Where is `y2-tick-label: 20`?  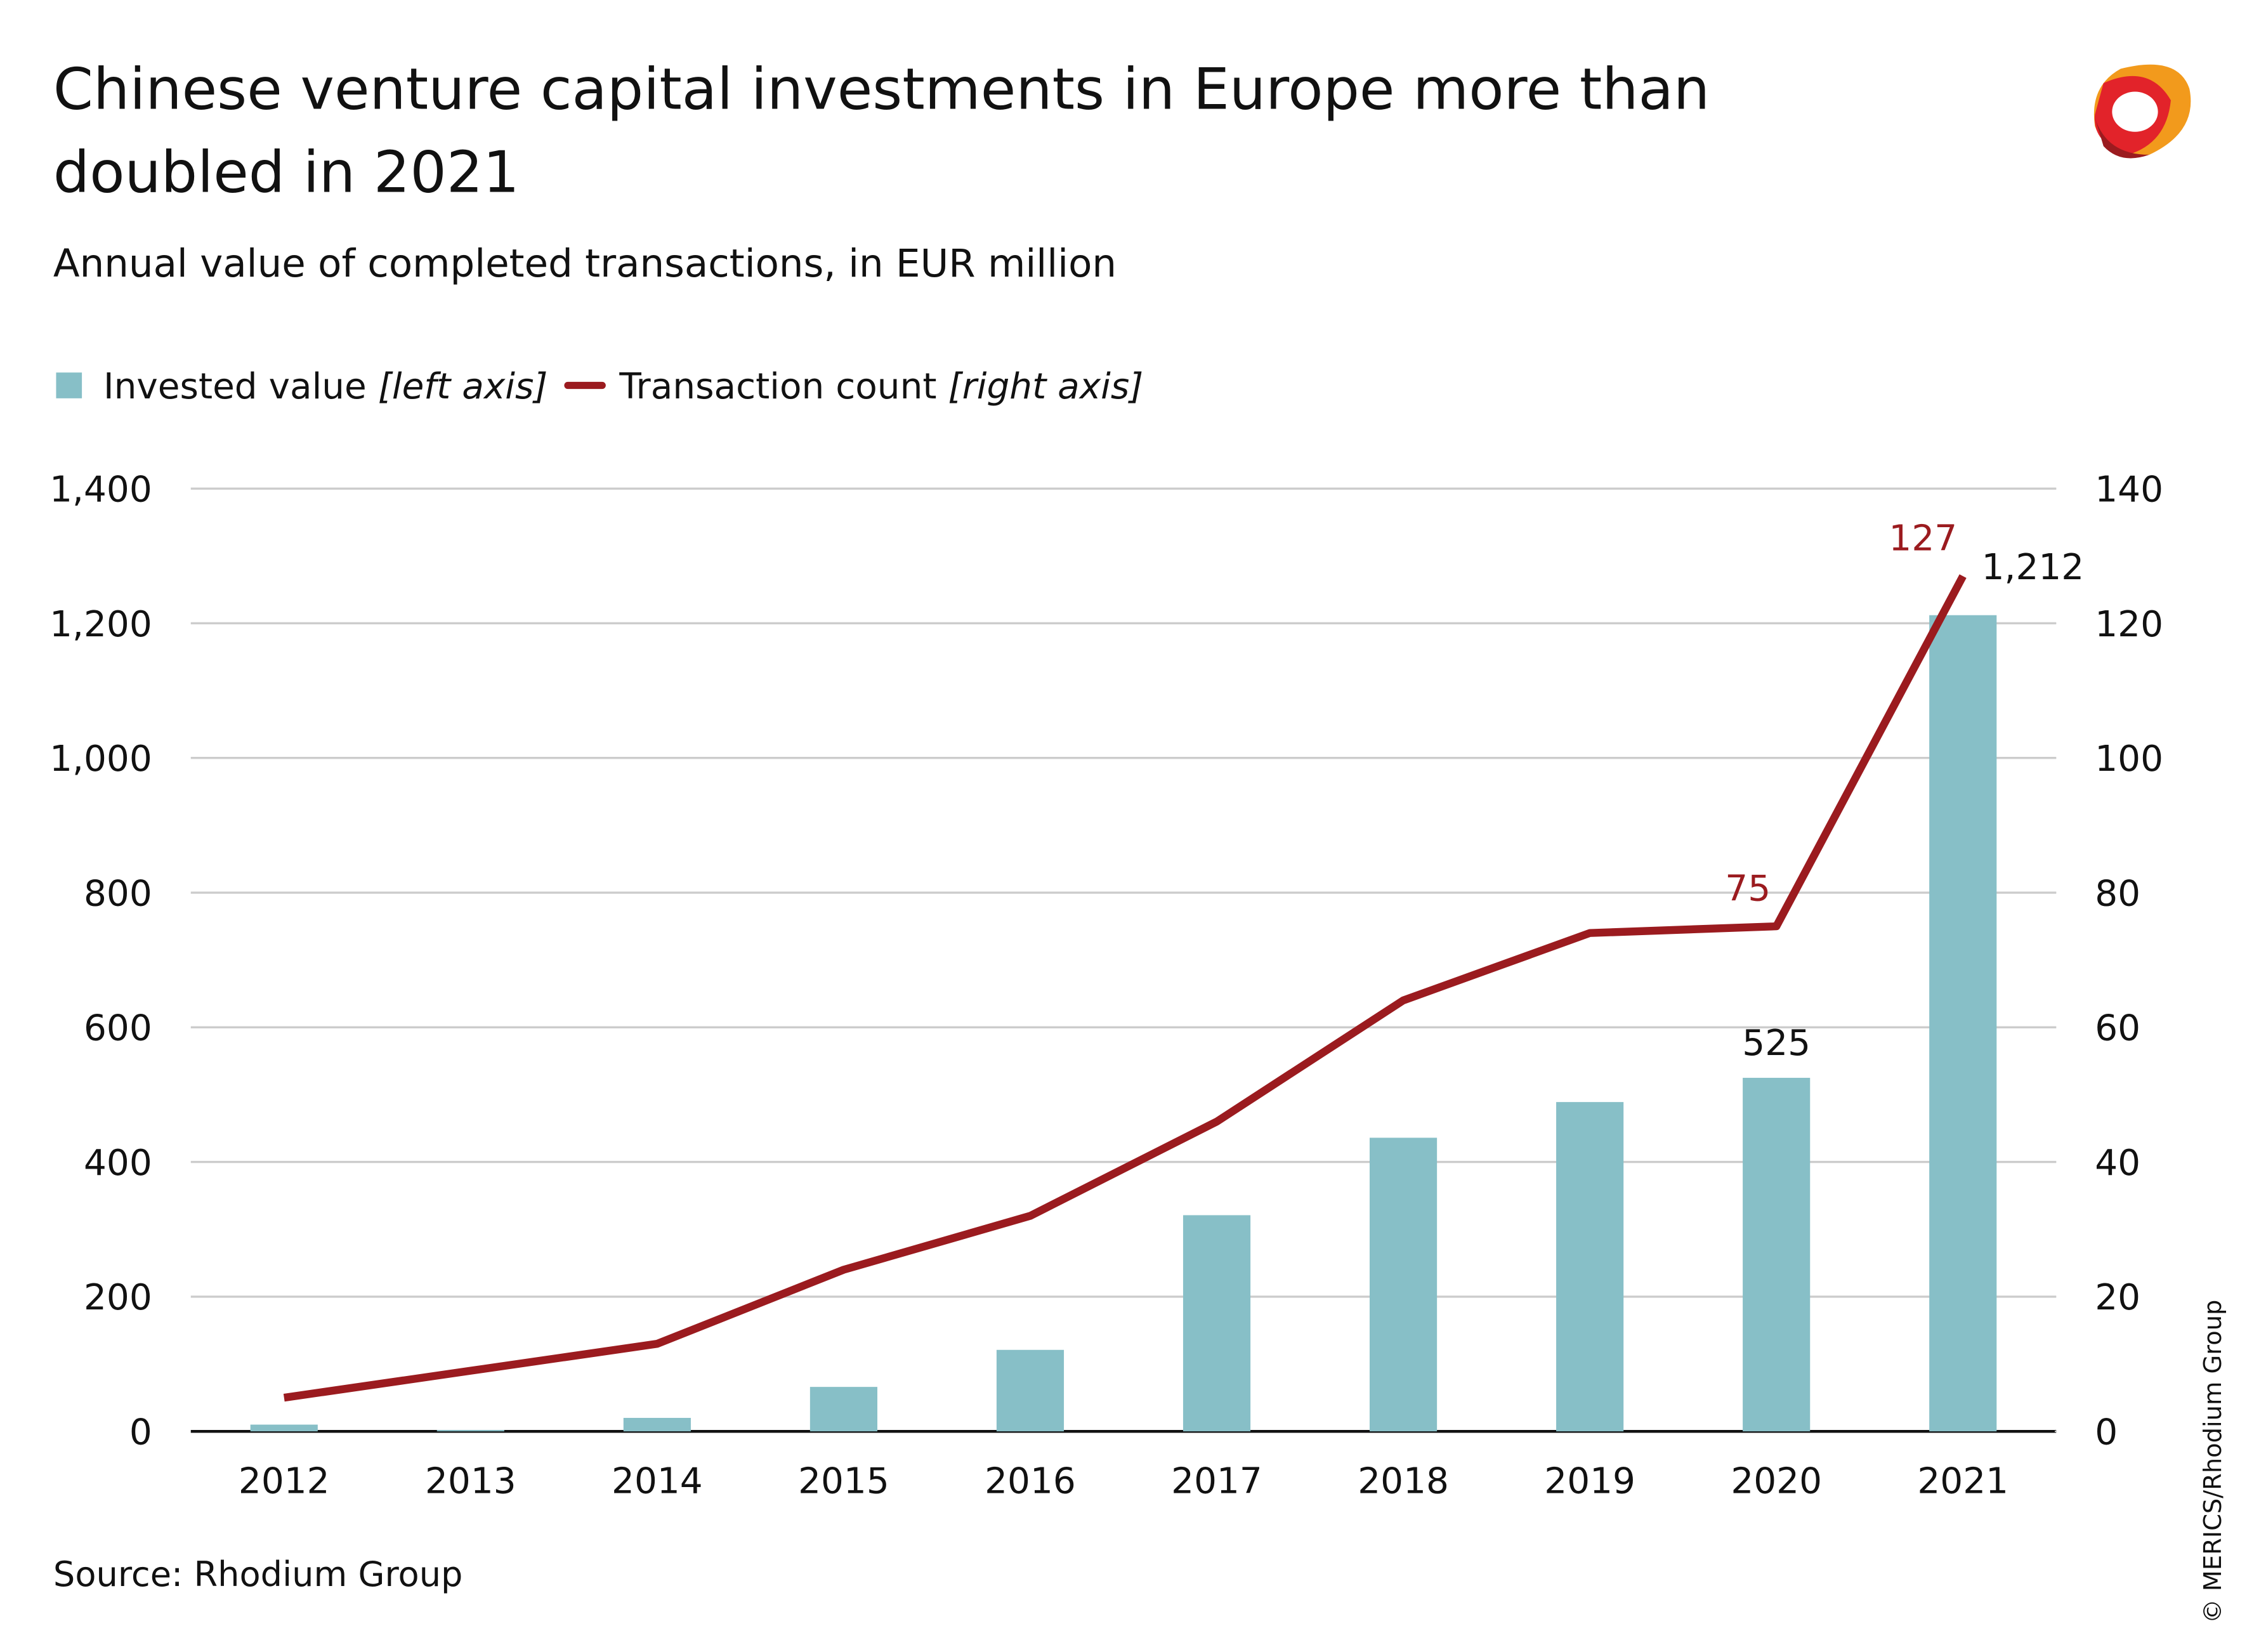
y2-tick-label: 20 is located at coordinates (2117, 1297).